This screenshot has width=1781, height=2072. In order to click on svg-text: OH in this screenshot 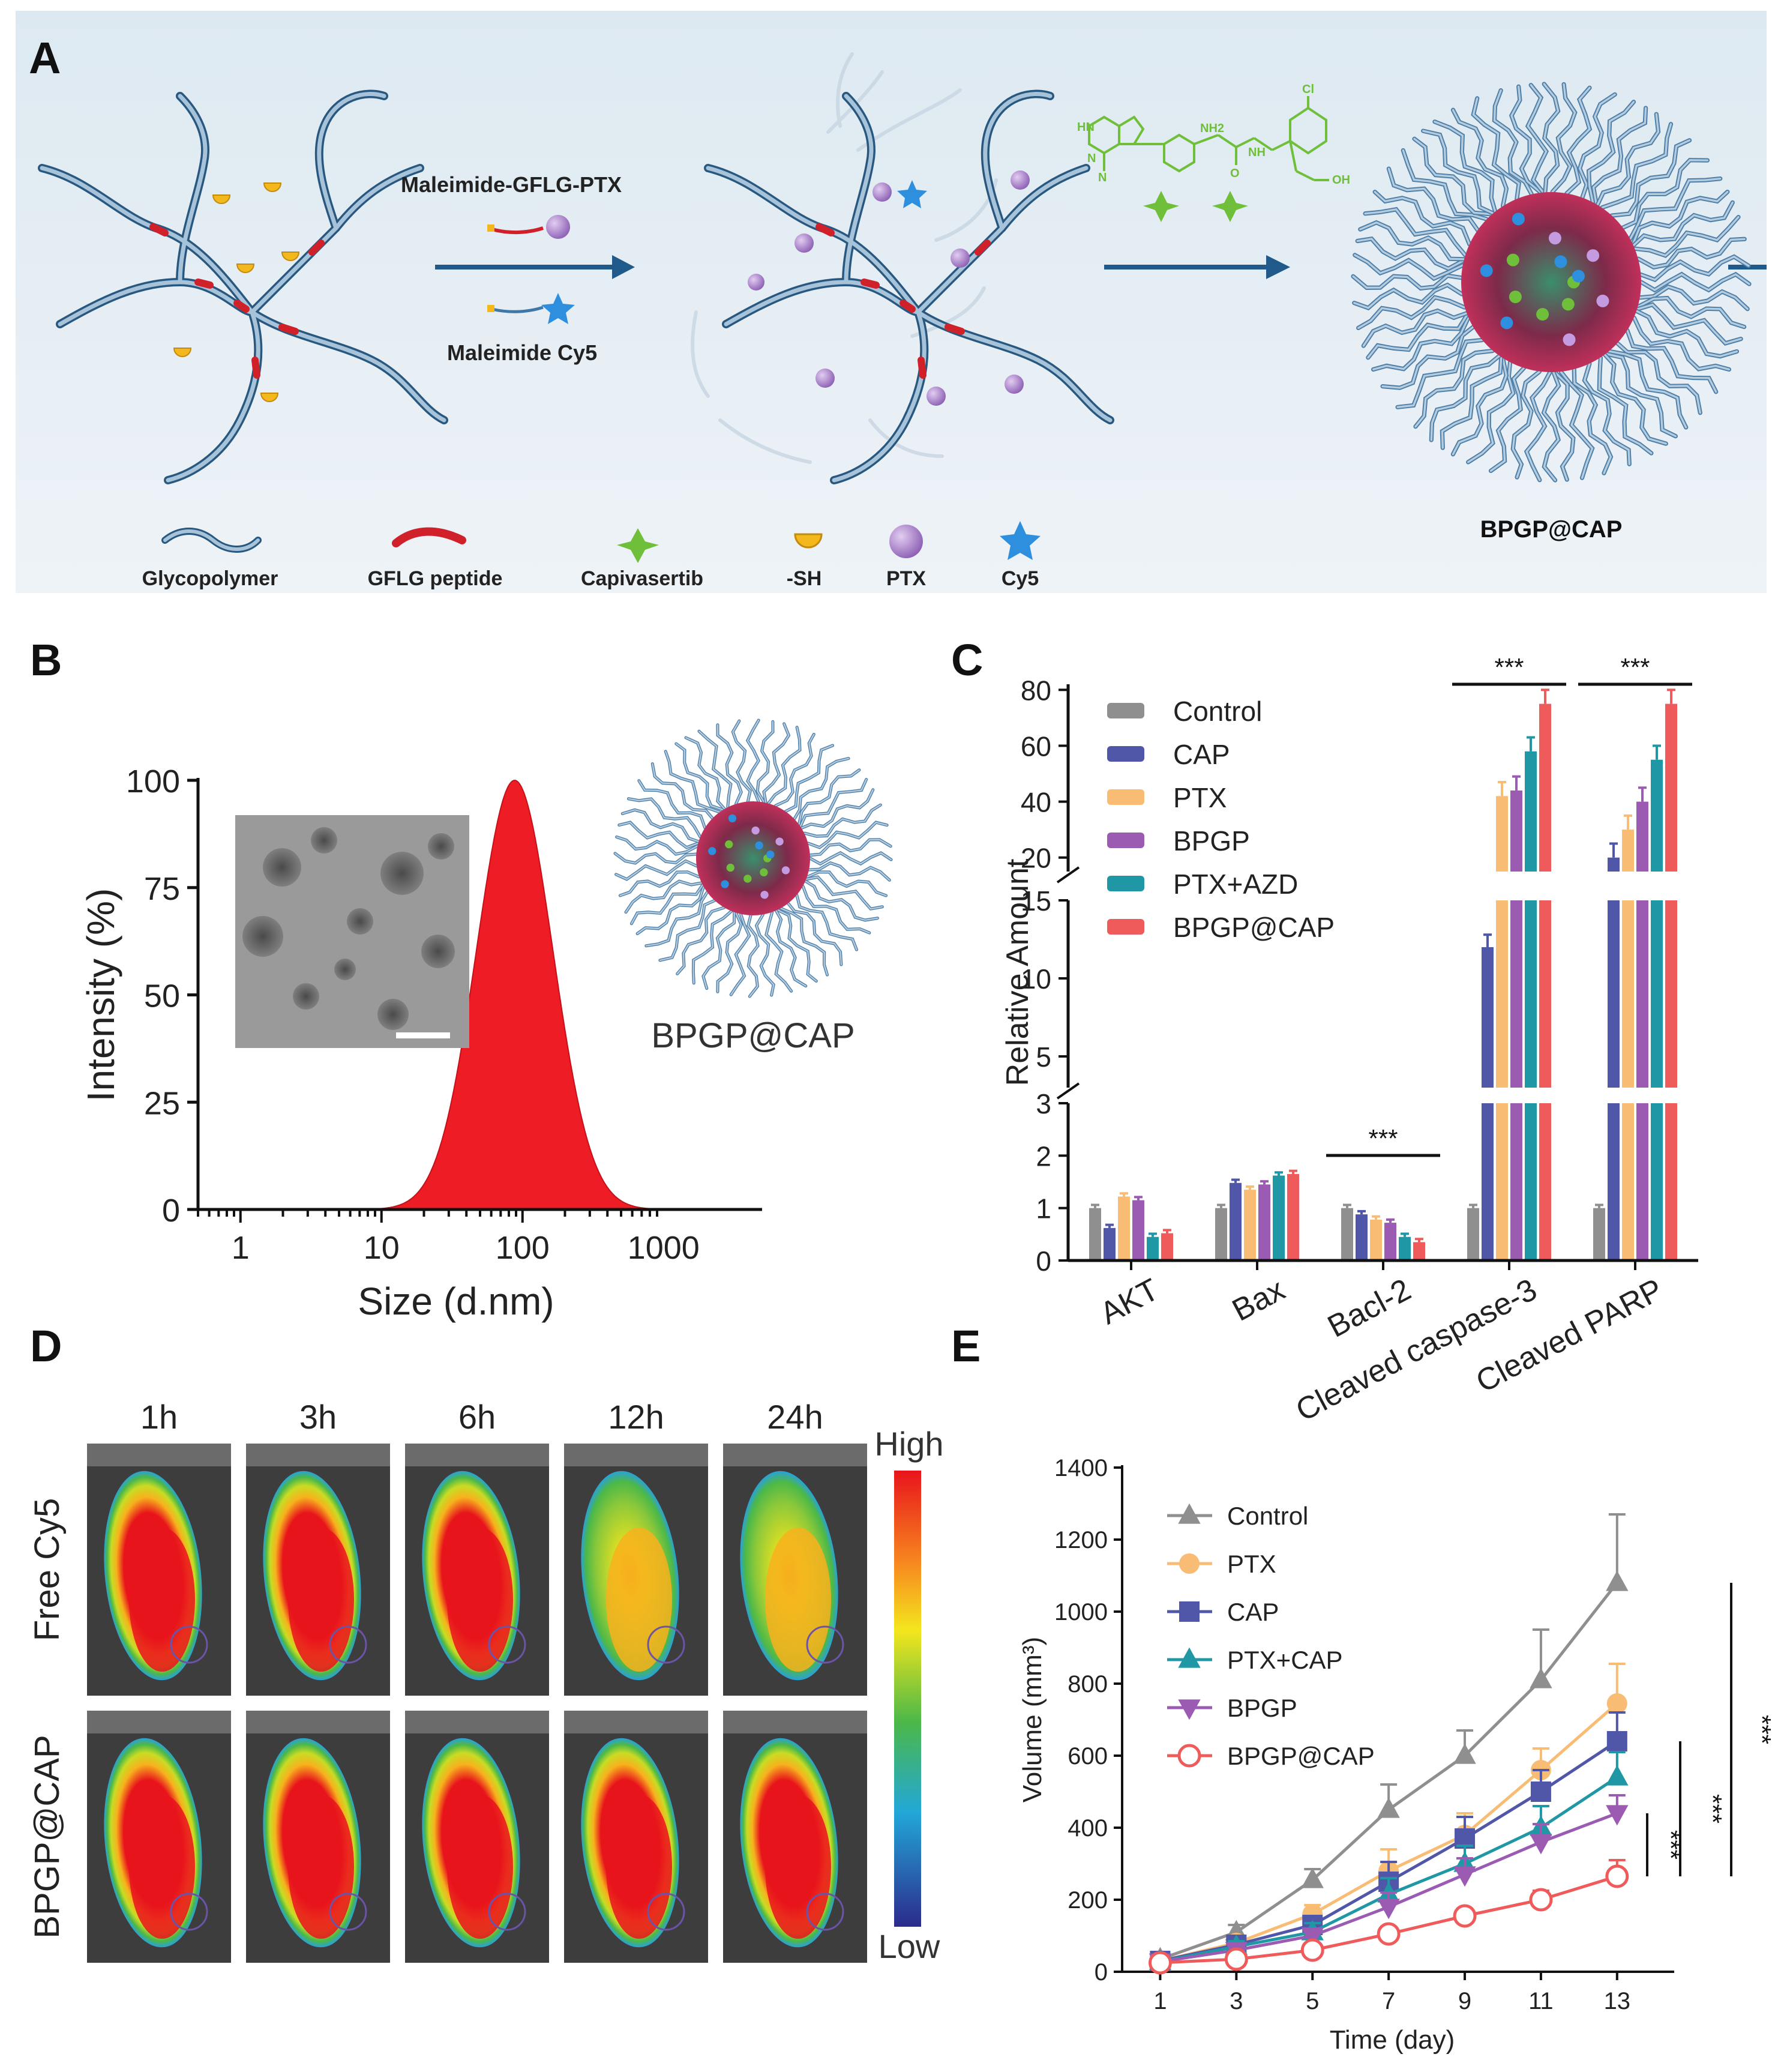, I will do `click(1341, 180)`.